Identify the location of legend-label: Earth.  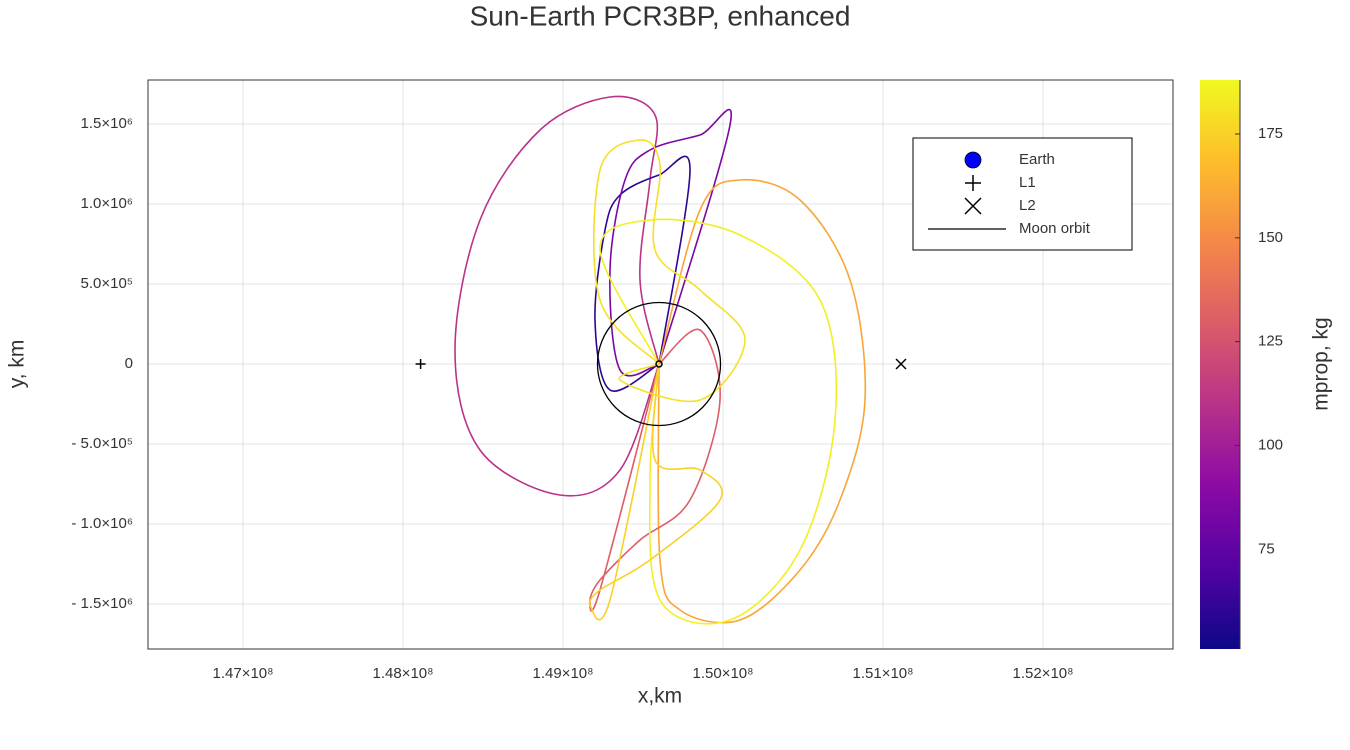
(1037, 159).